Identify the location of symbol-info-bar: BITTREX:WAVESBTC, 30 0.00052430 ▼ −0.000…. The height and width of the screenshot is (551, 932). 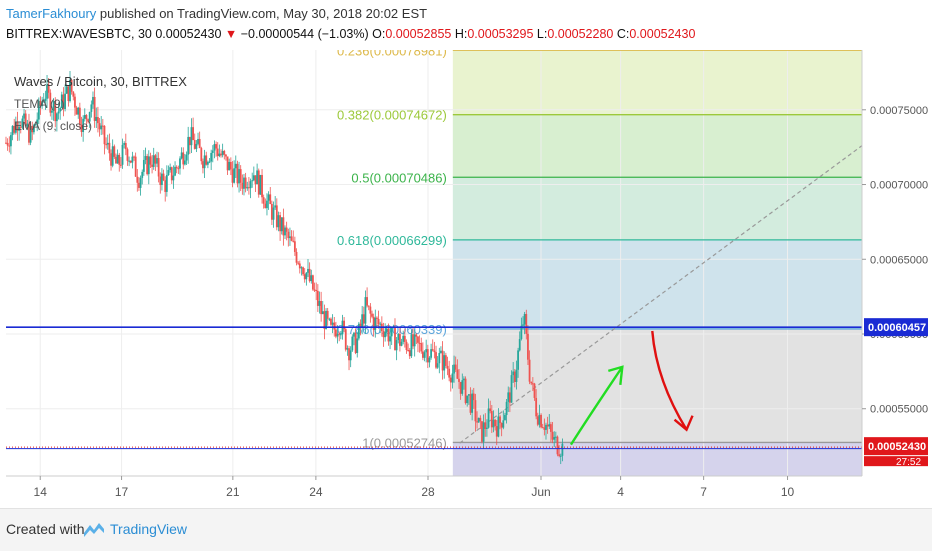
(350, 34).